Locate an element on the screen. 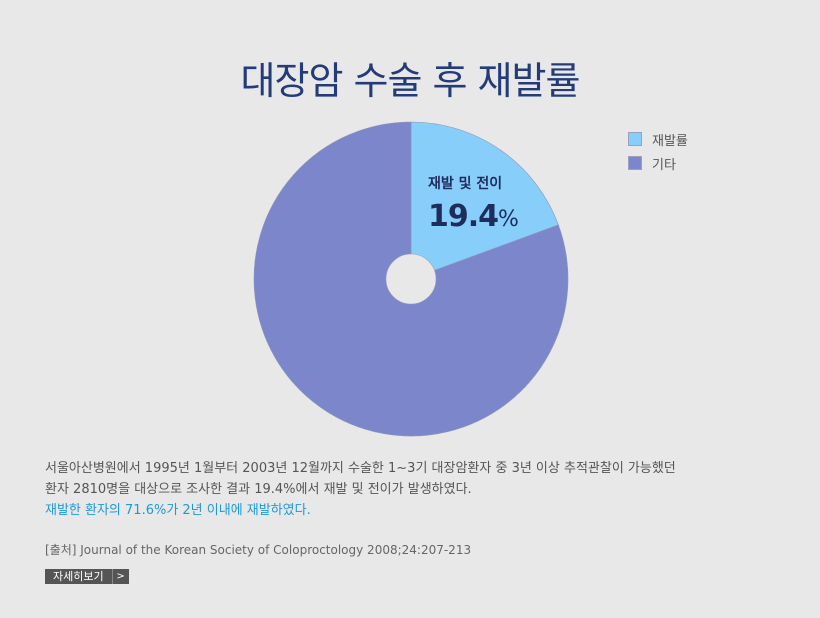 Image resolution: width=820 pixels, height=618 pixels. chart-legend: 재발률 기타 is located at coordinates (658, 155).